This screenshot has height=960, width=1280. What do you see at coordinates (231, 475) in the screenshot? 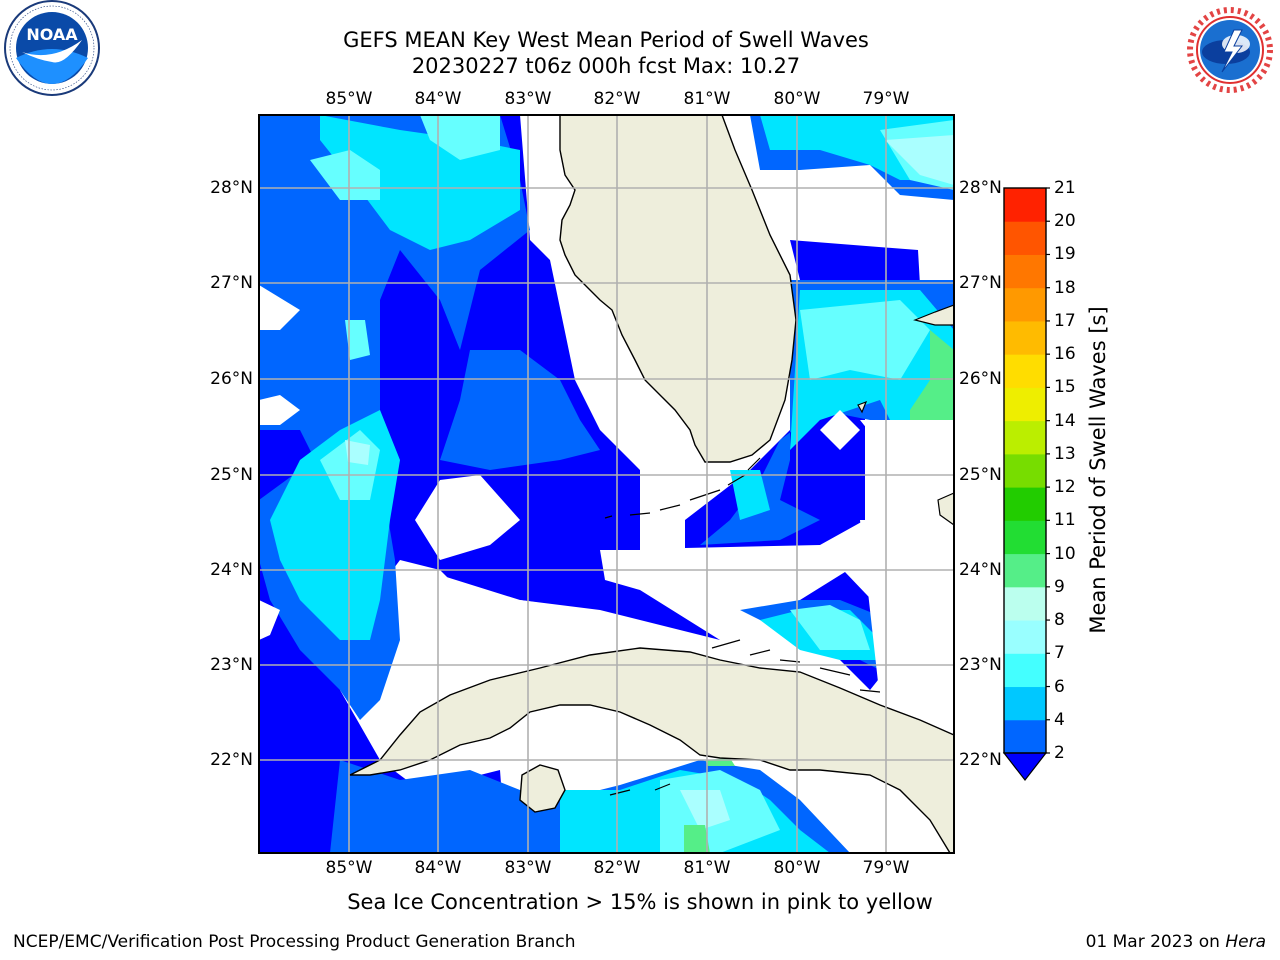
I see `lat-label-left: 25°N` at bounding box center [231, 475].